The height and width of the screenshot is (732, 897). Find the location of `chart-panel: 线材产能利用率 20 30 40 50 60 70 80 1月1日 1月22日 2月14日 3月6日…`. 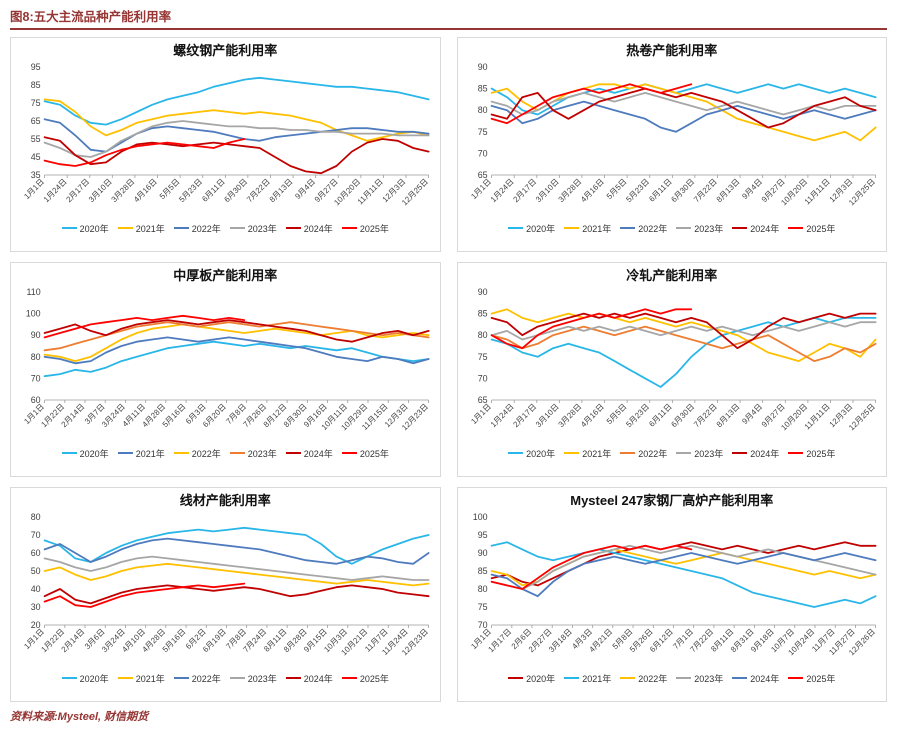

chart-panel: 线材产能利用率 20 30 40 50 60 70 80 1月1日 1月22日 2月14日 3月6日… is located at coordinates (225, 594).